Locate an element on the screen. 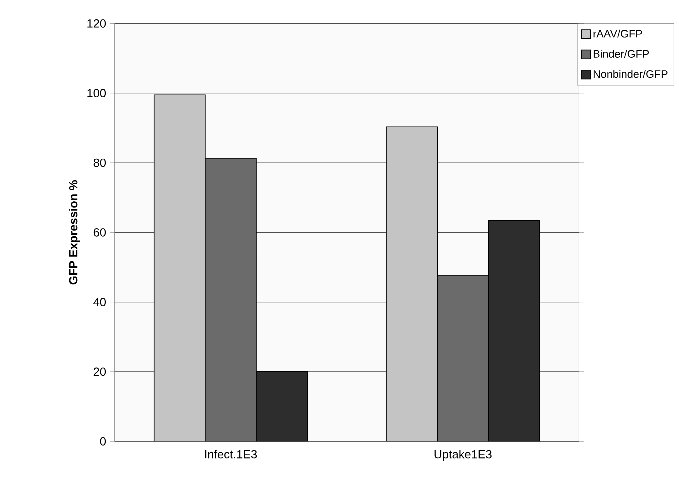 This screenshot has width=679, height=488. y-tick-label: 120 is located at coordinates (97, 24).